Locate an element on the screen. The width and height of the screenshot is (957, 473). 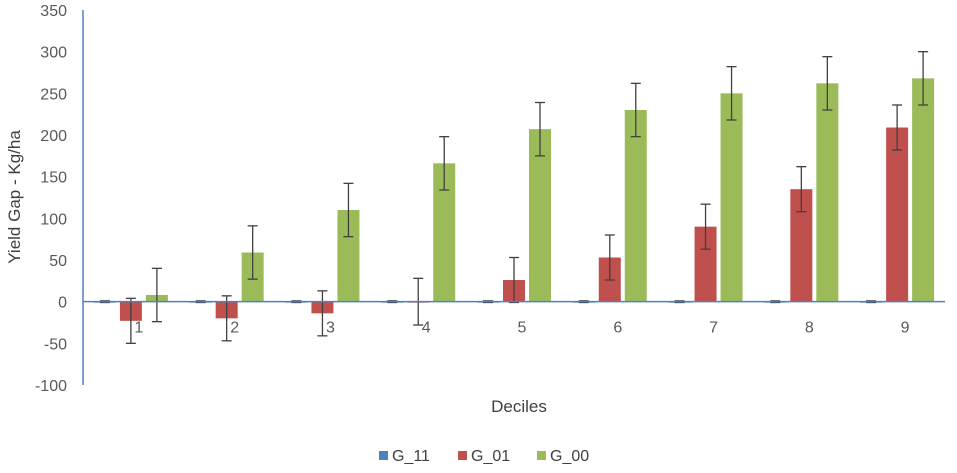
x-tick-label: 9 is located at coordinates (905, 328).